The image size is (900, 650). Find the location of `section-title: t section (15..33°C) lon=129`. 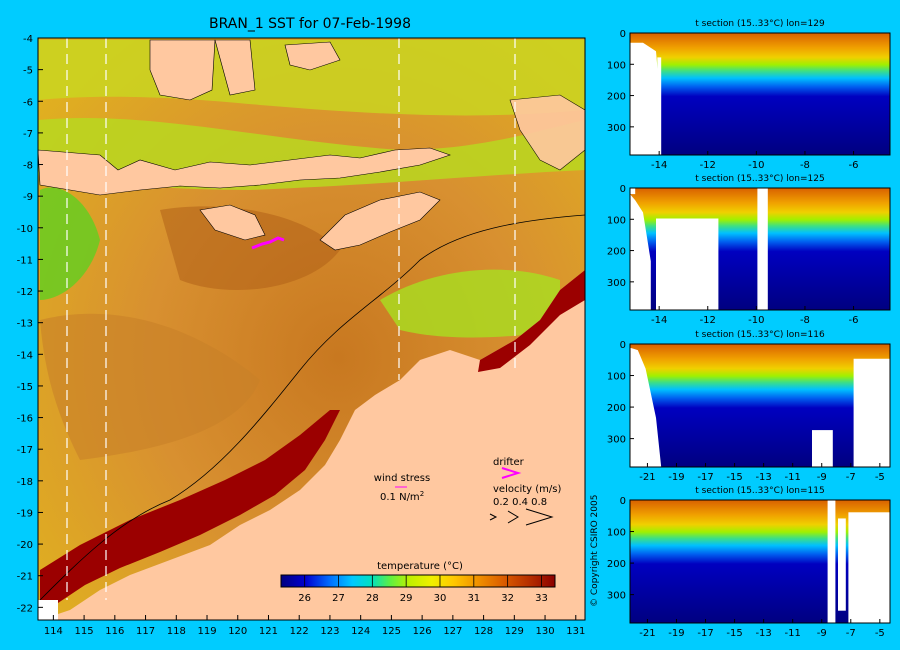

section-title: t section (15..33°C) lon=129 is located at coordinates (760, 24).